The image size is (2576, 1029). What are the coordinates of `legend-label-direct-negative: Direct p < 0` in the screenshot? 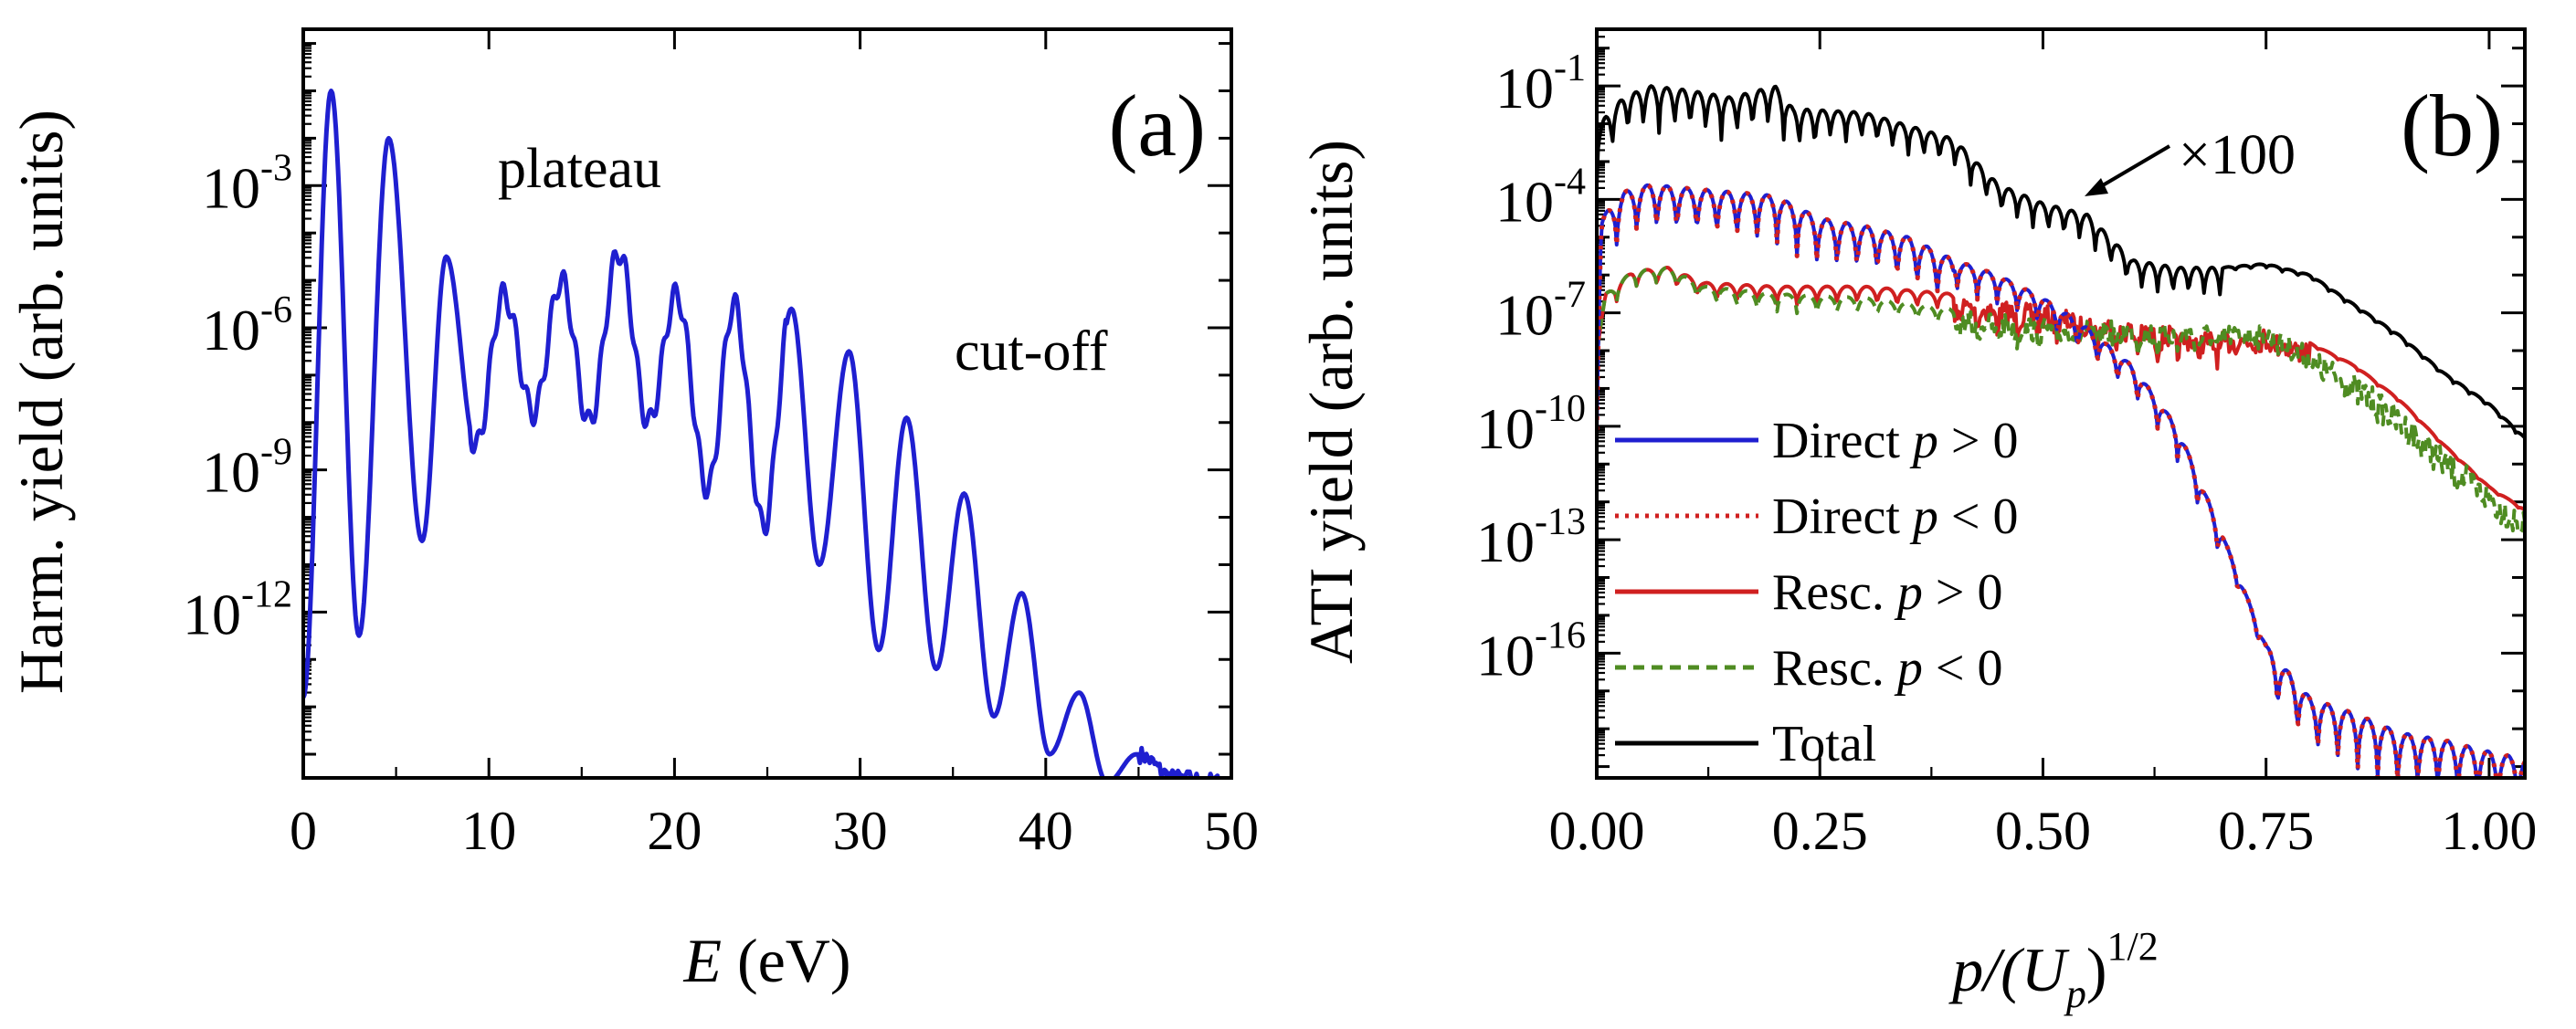 It's located at (1895, 516).